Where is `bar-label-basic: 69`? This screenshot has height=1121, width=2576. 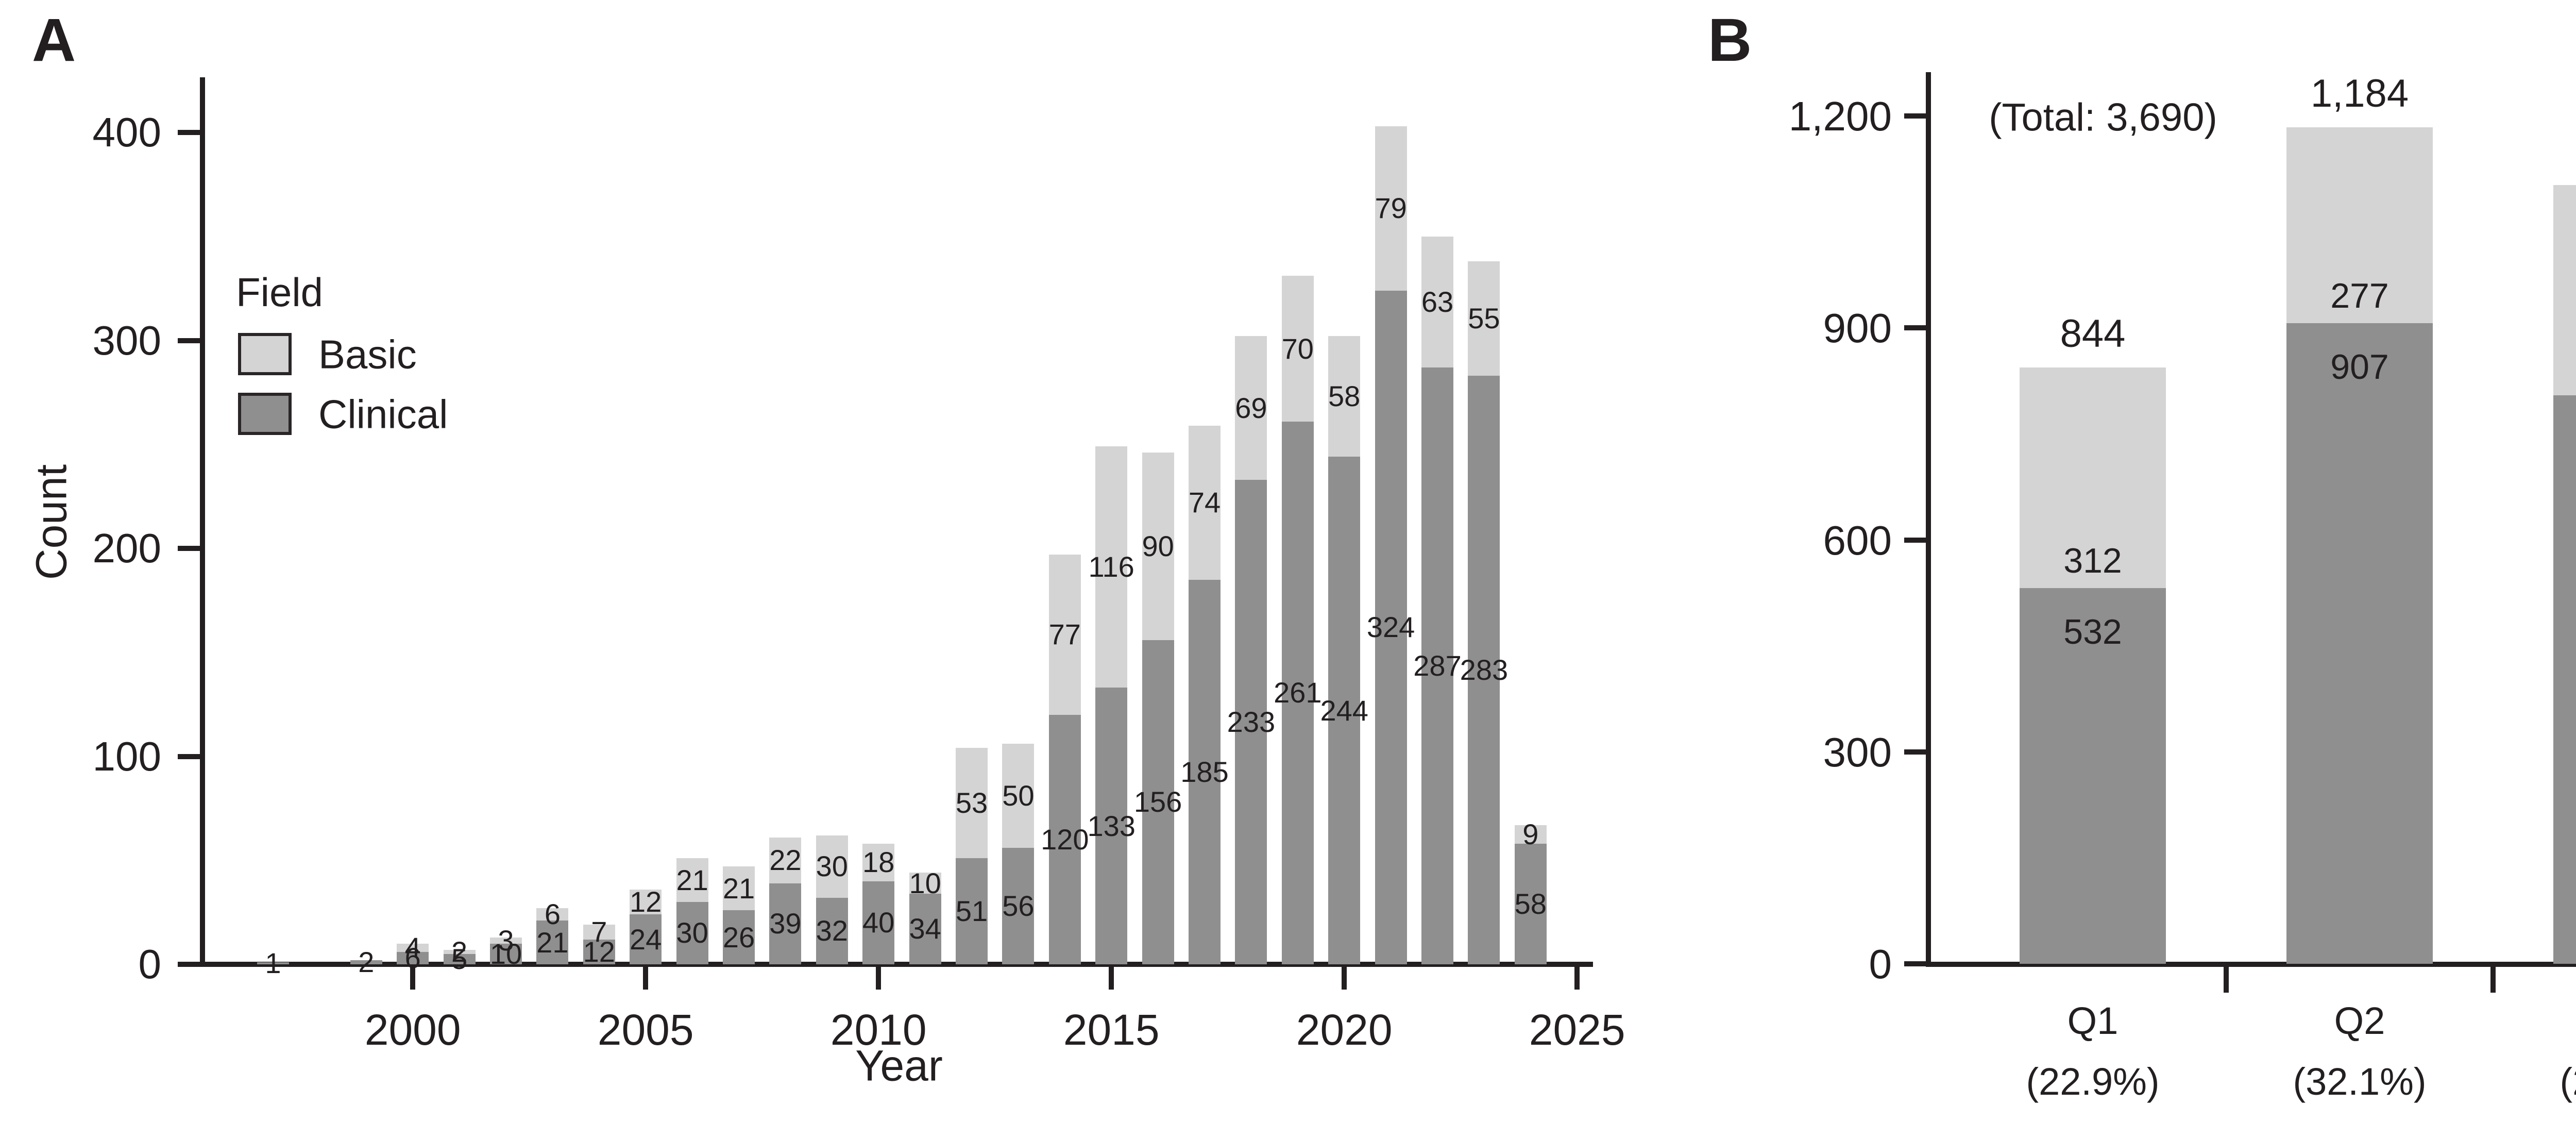
bar-label-basic: 69 is located at coordinates (1251, 407).